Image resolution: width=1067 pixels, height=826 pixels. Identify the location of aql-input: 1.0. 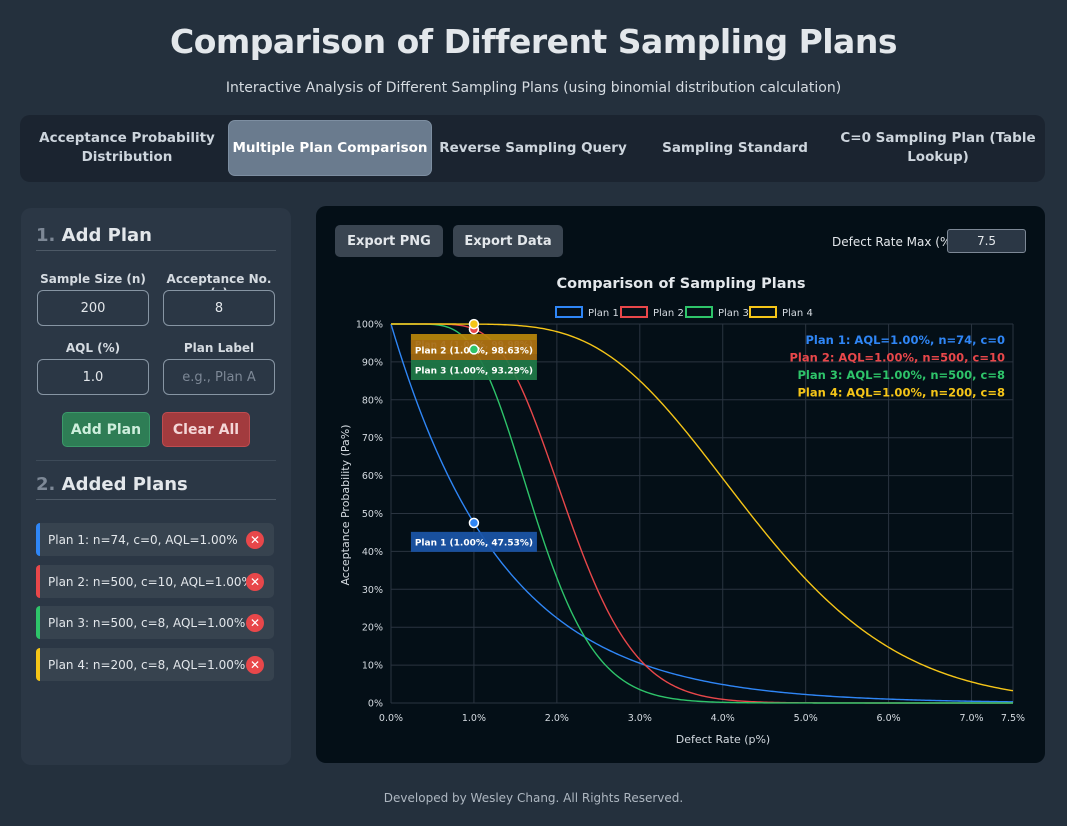
(93, 377).